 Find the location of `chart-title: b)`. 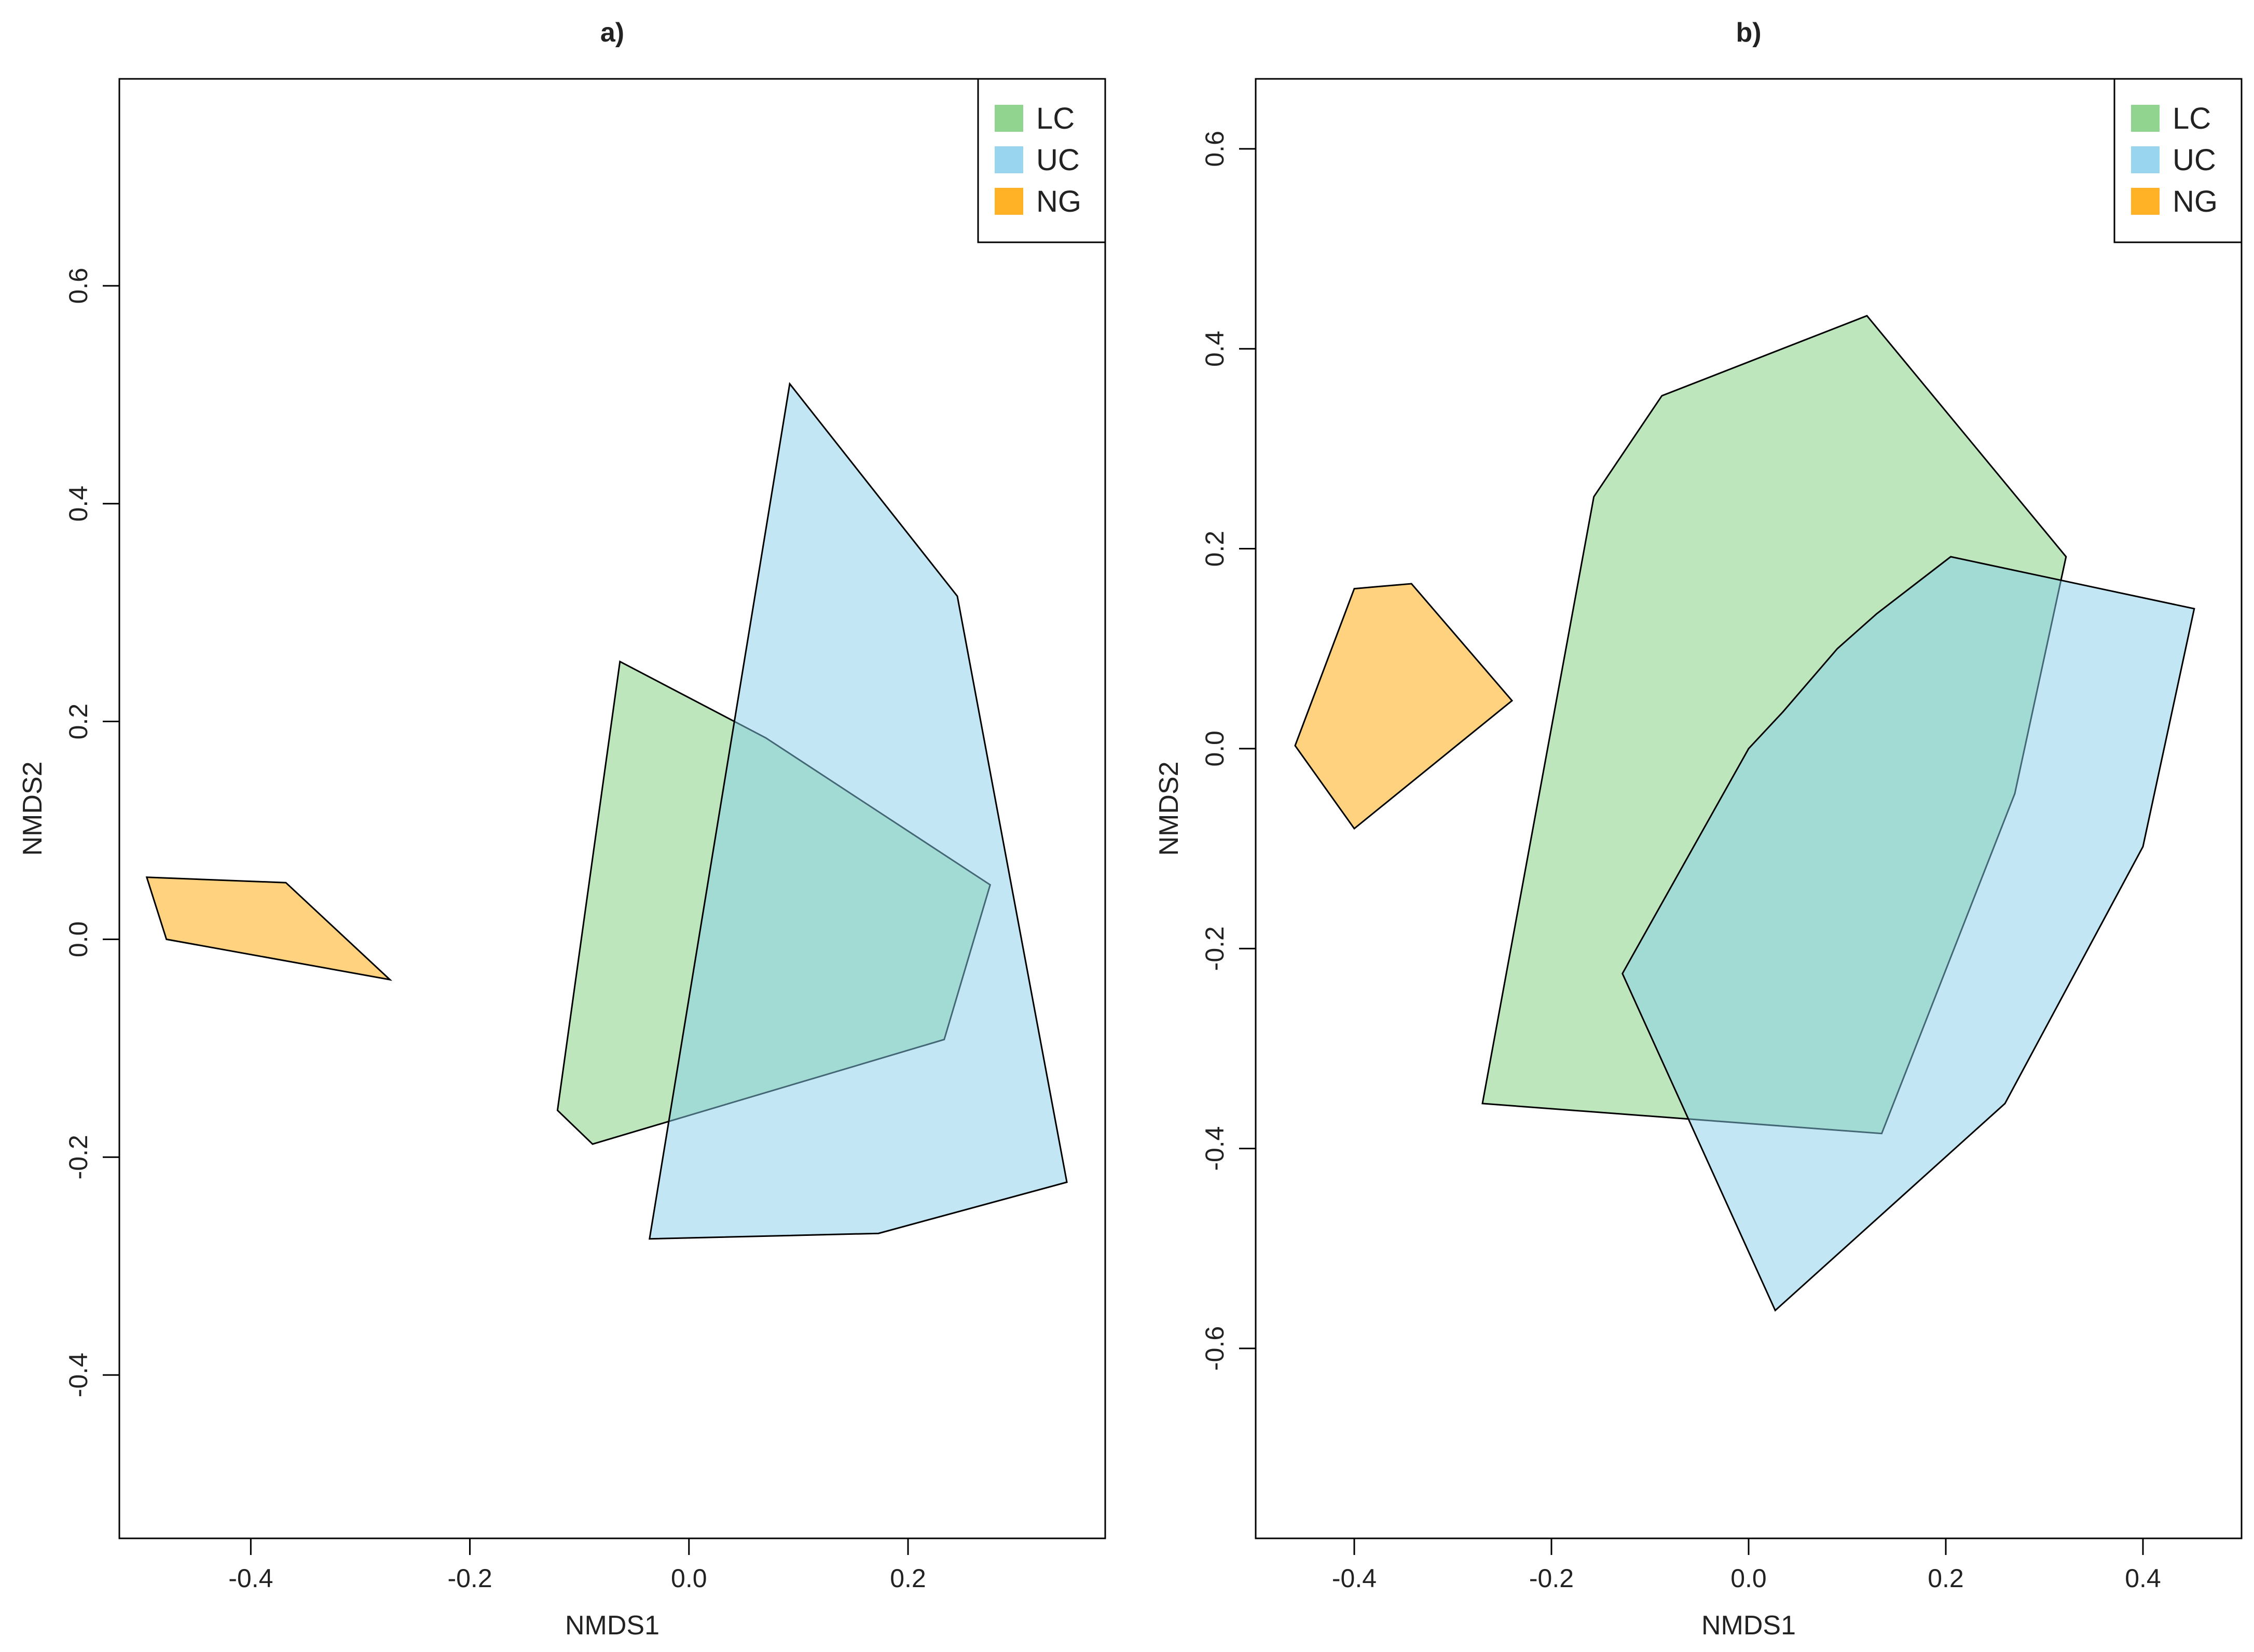

chart-title: b) is located at coordinates (1748, 33).